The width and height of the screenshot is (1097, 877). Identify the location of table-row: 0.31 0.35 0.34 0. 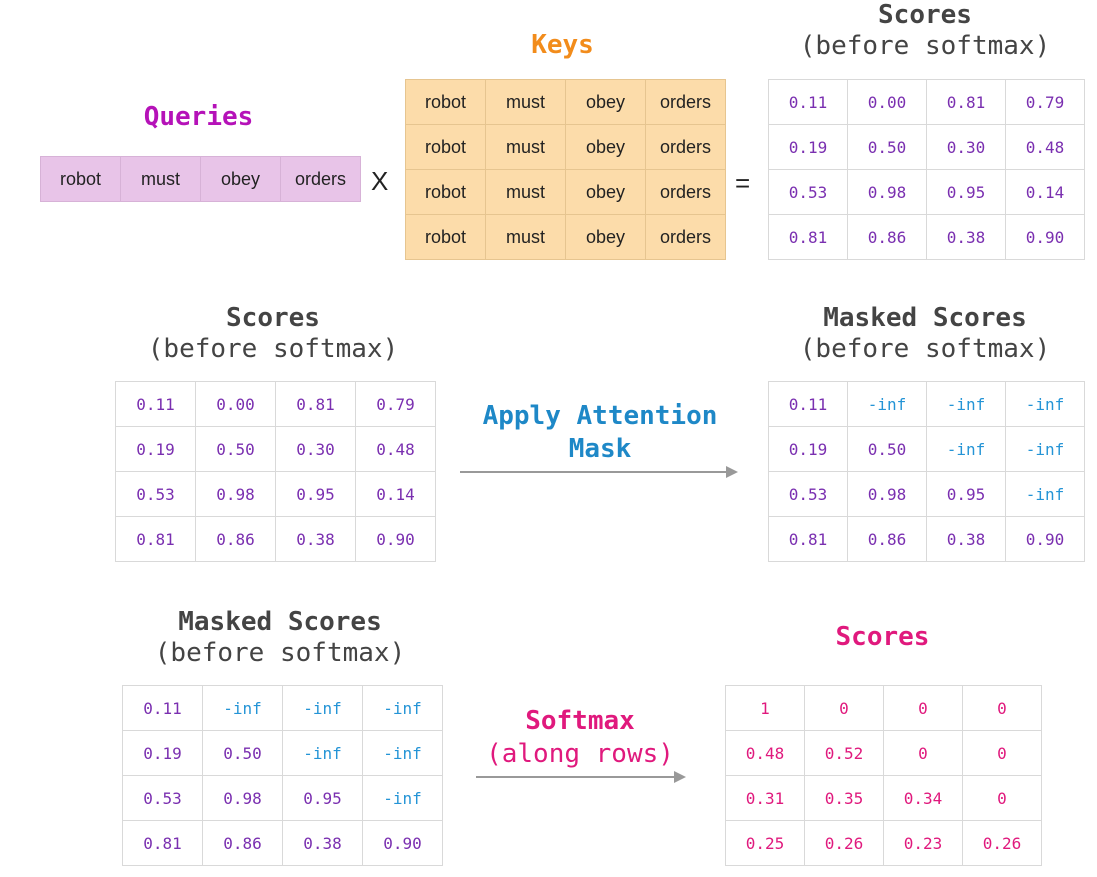
(883, 798).